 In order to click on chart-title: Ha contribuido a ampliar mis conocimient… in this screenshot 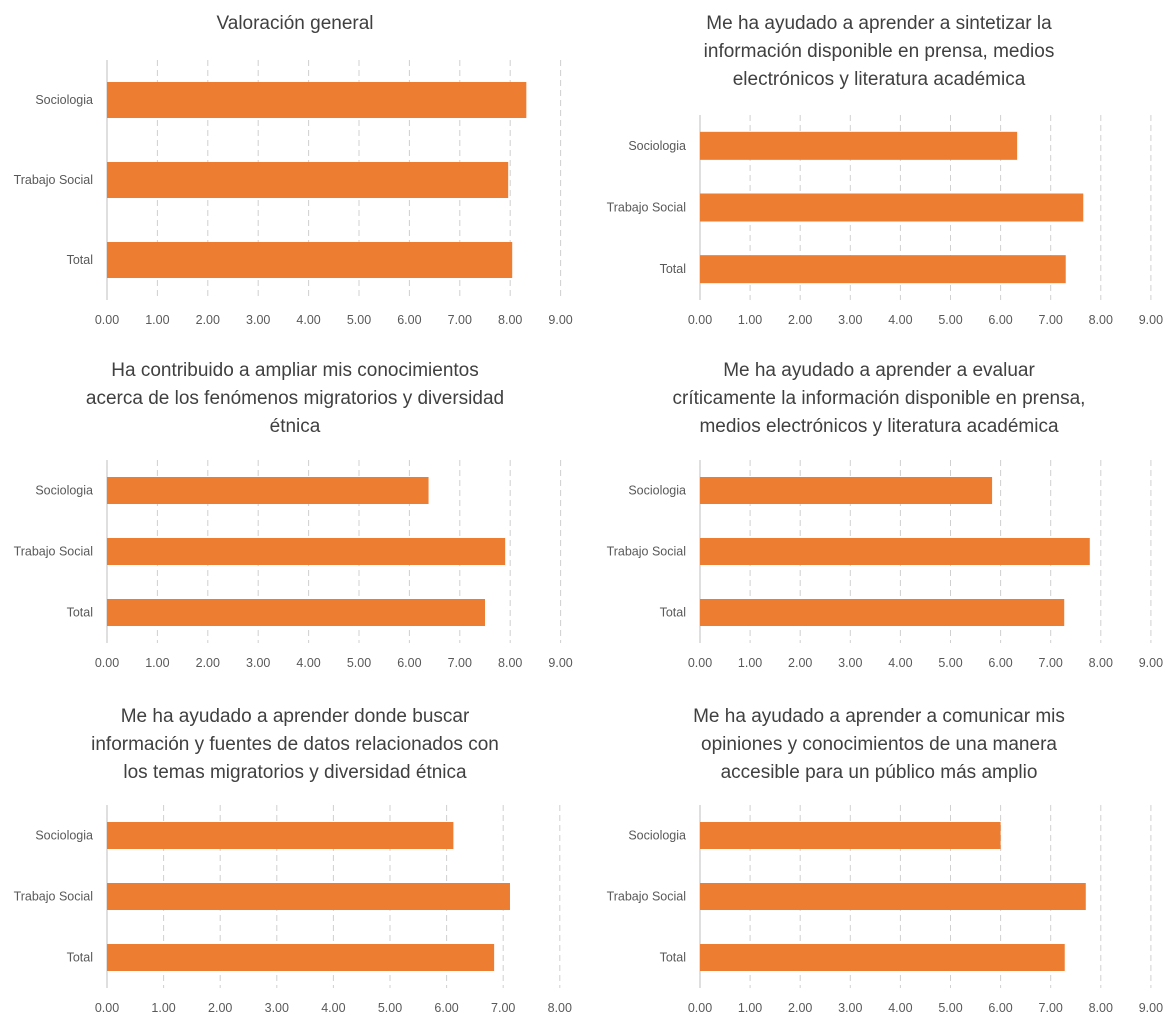, I will do `click(295, 399)`.